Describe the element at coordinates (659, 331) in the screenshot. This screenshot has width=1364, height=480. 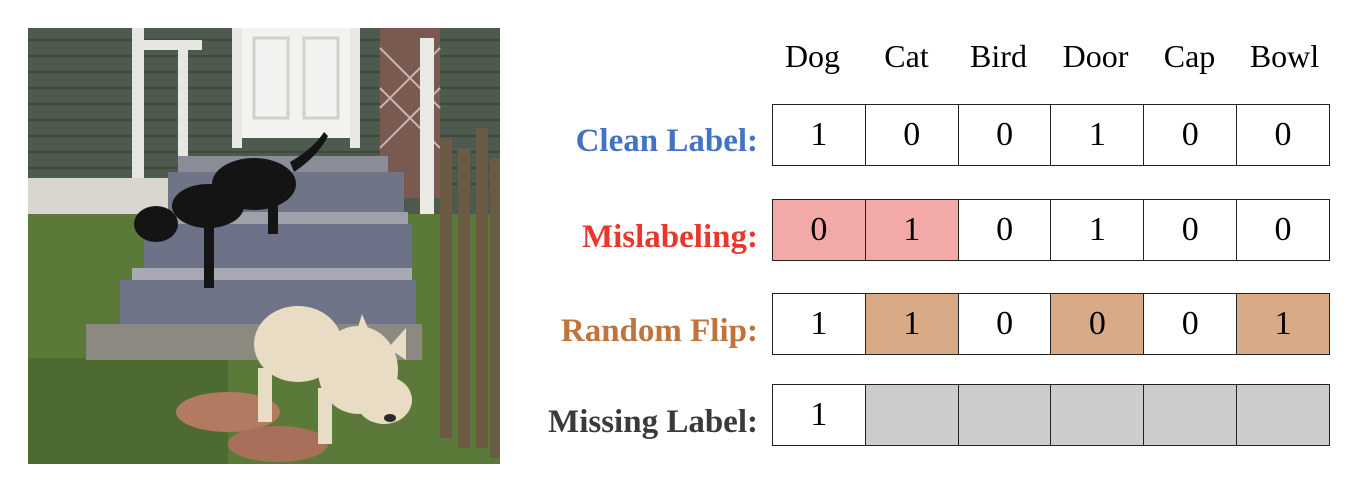
I see `row-label-flip: Random Flip:` at that location.